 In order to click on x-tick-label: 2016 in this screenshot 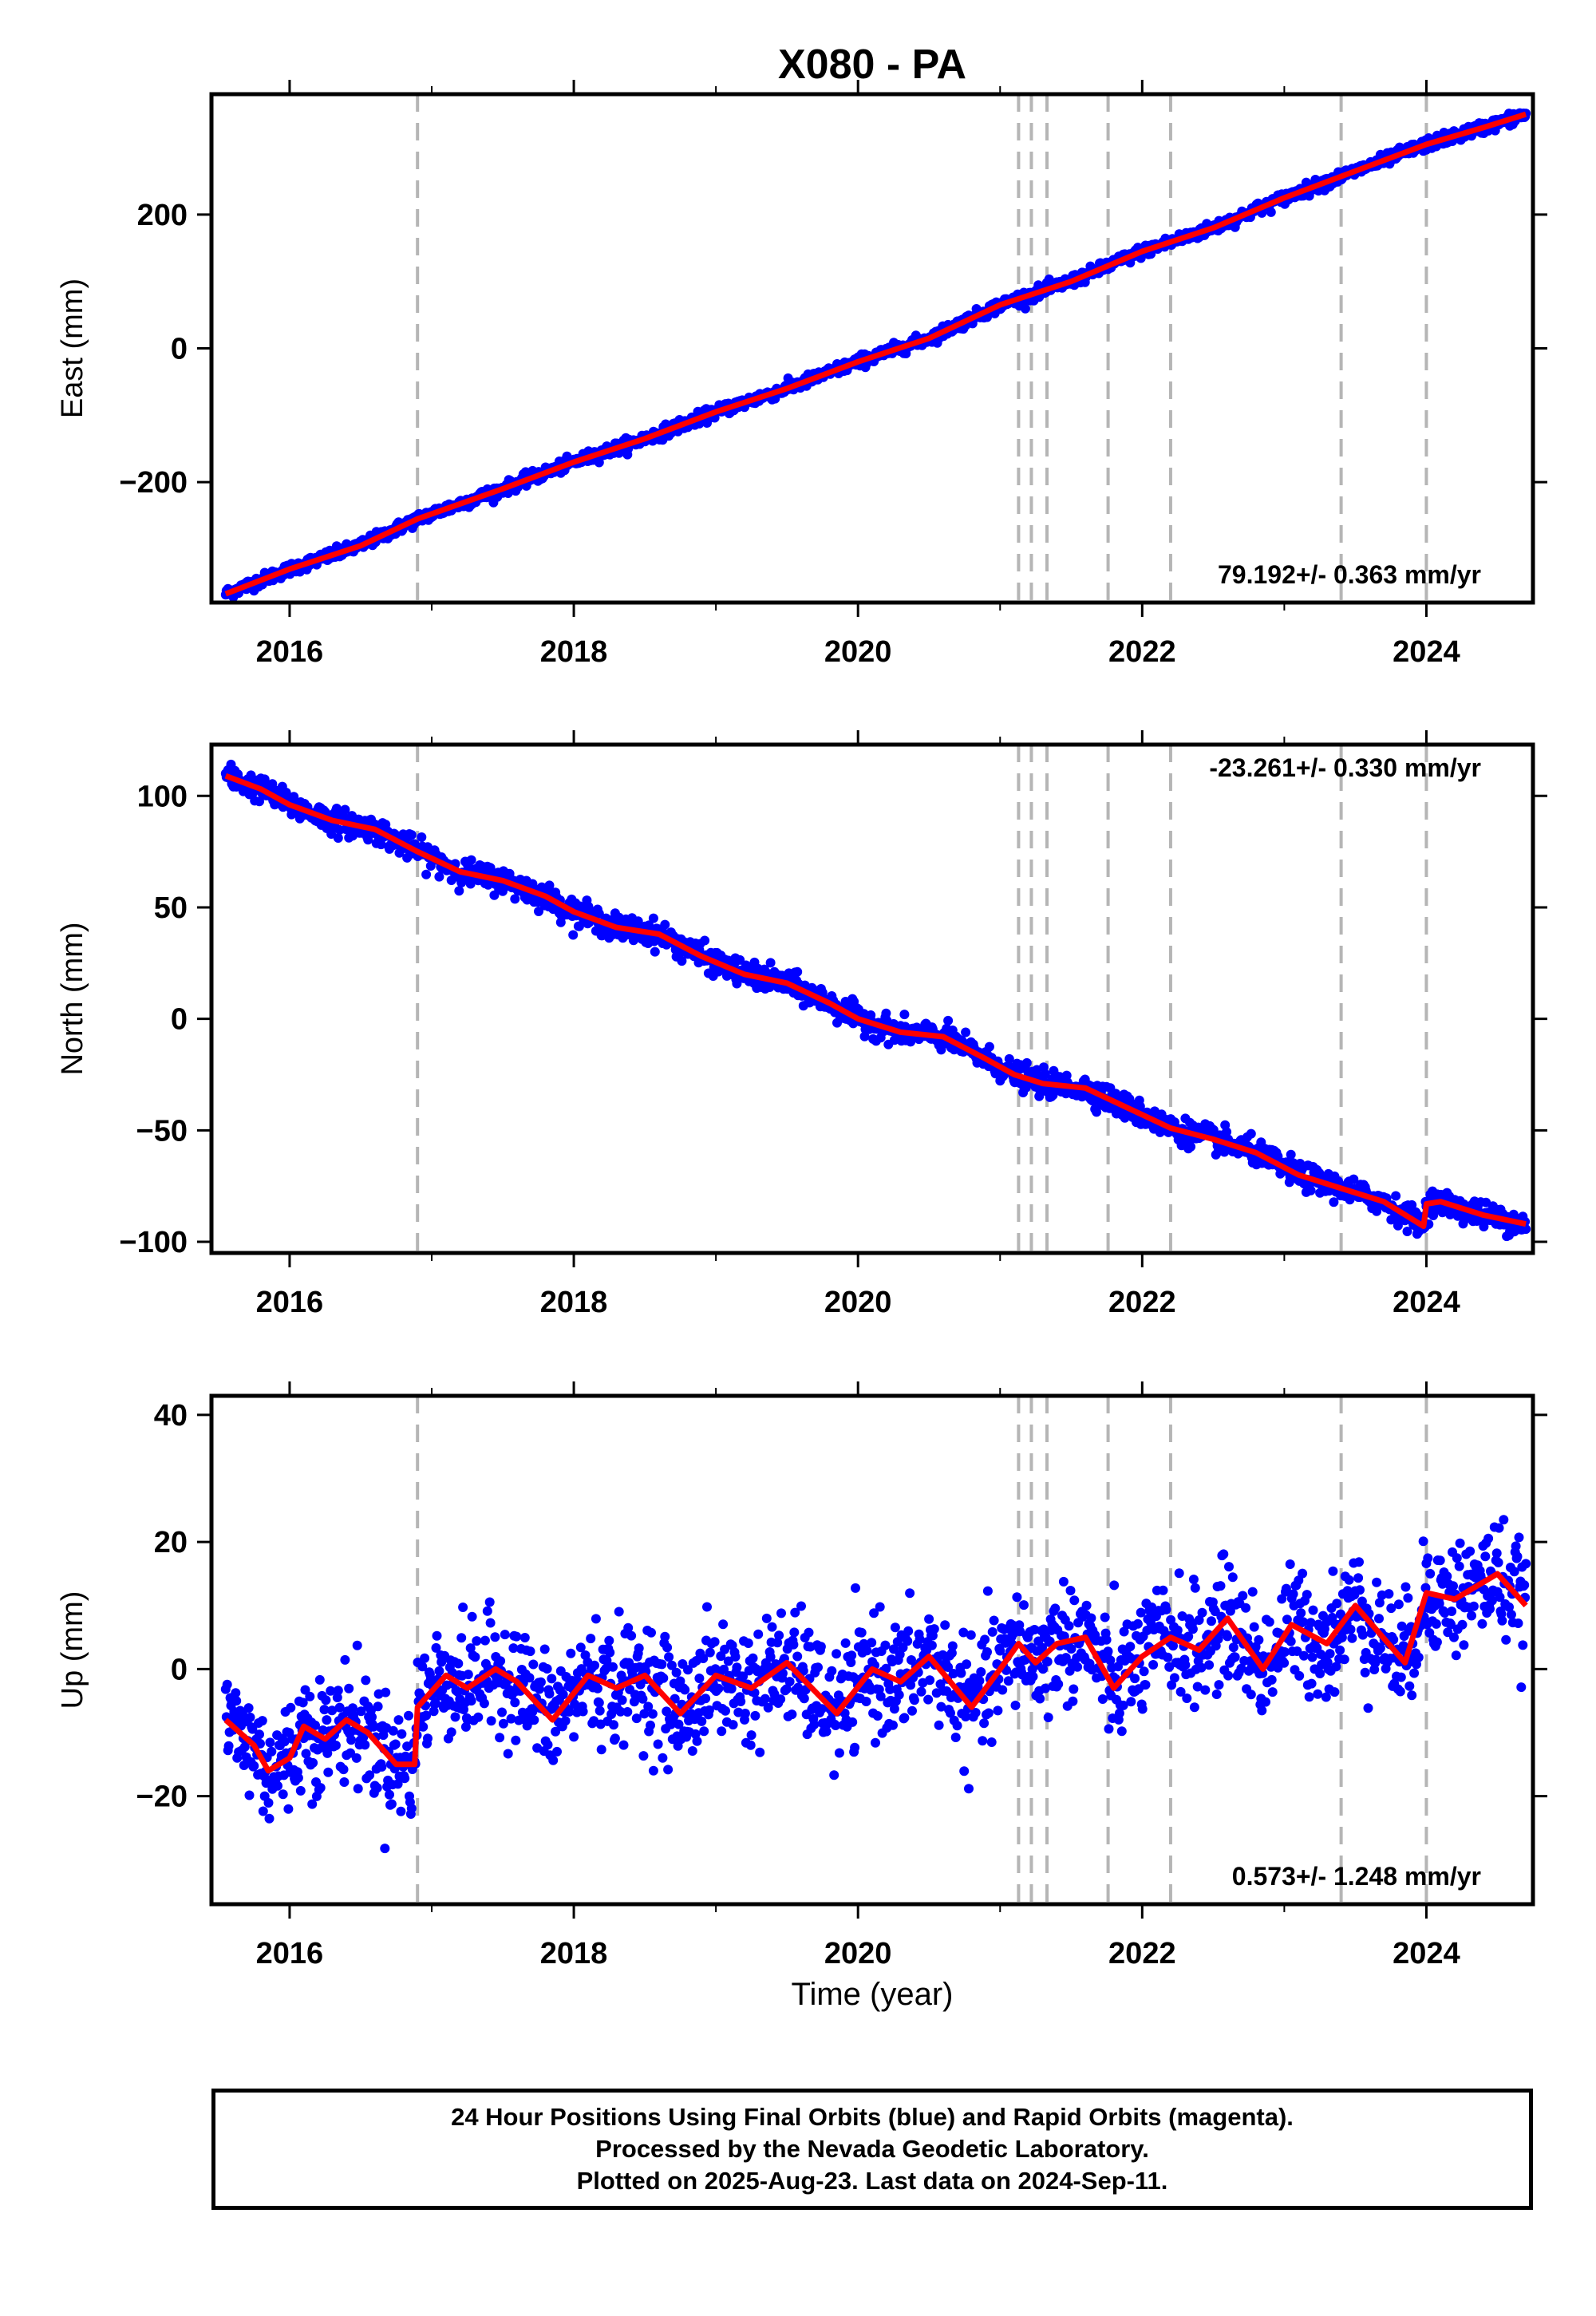, I will do `click(290, 652)`.